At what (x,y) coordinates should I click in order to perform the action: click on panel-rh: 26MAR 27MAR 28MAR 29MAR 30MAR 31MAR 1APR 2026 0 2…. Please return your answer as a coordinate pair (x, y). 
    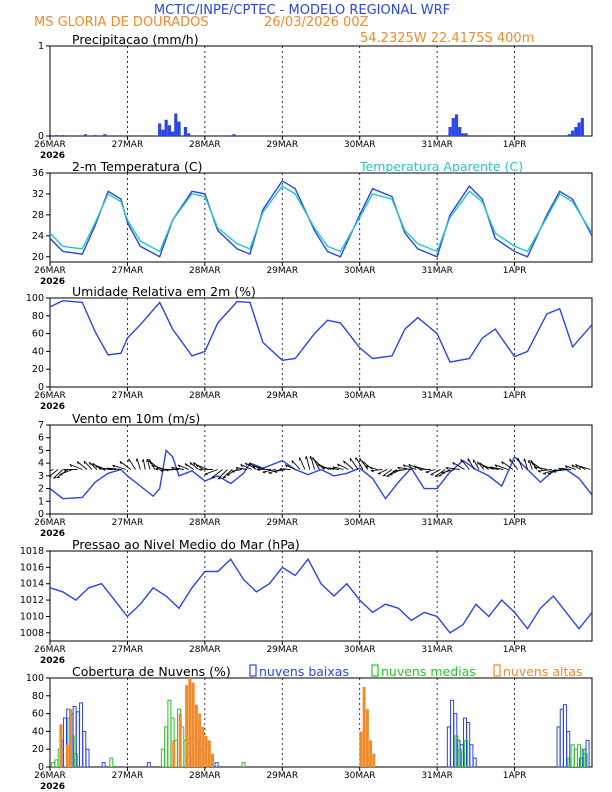
    Looking at the image, I should click on (309, 348).